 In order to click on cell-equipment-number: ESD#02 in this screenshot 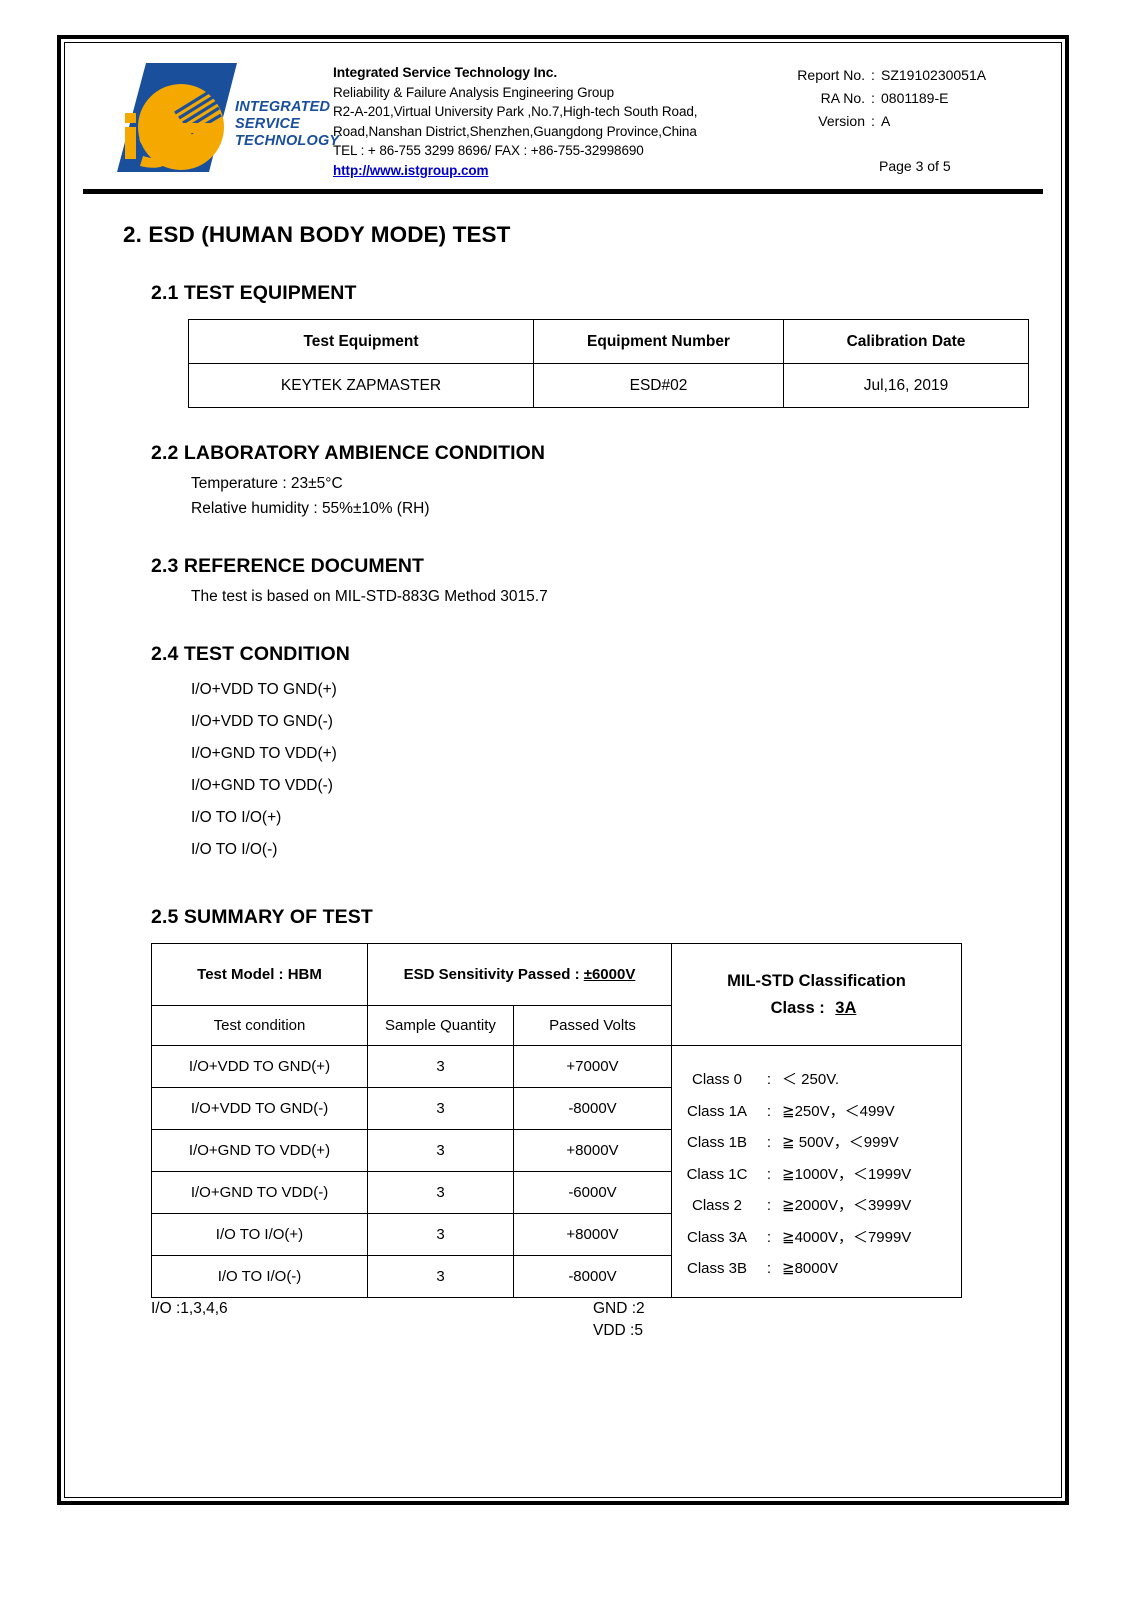, I will do `click(658, 385)`.